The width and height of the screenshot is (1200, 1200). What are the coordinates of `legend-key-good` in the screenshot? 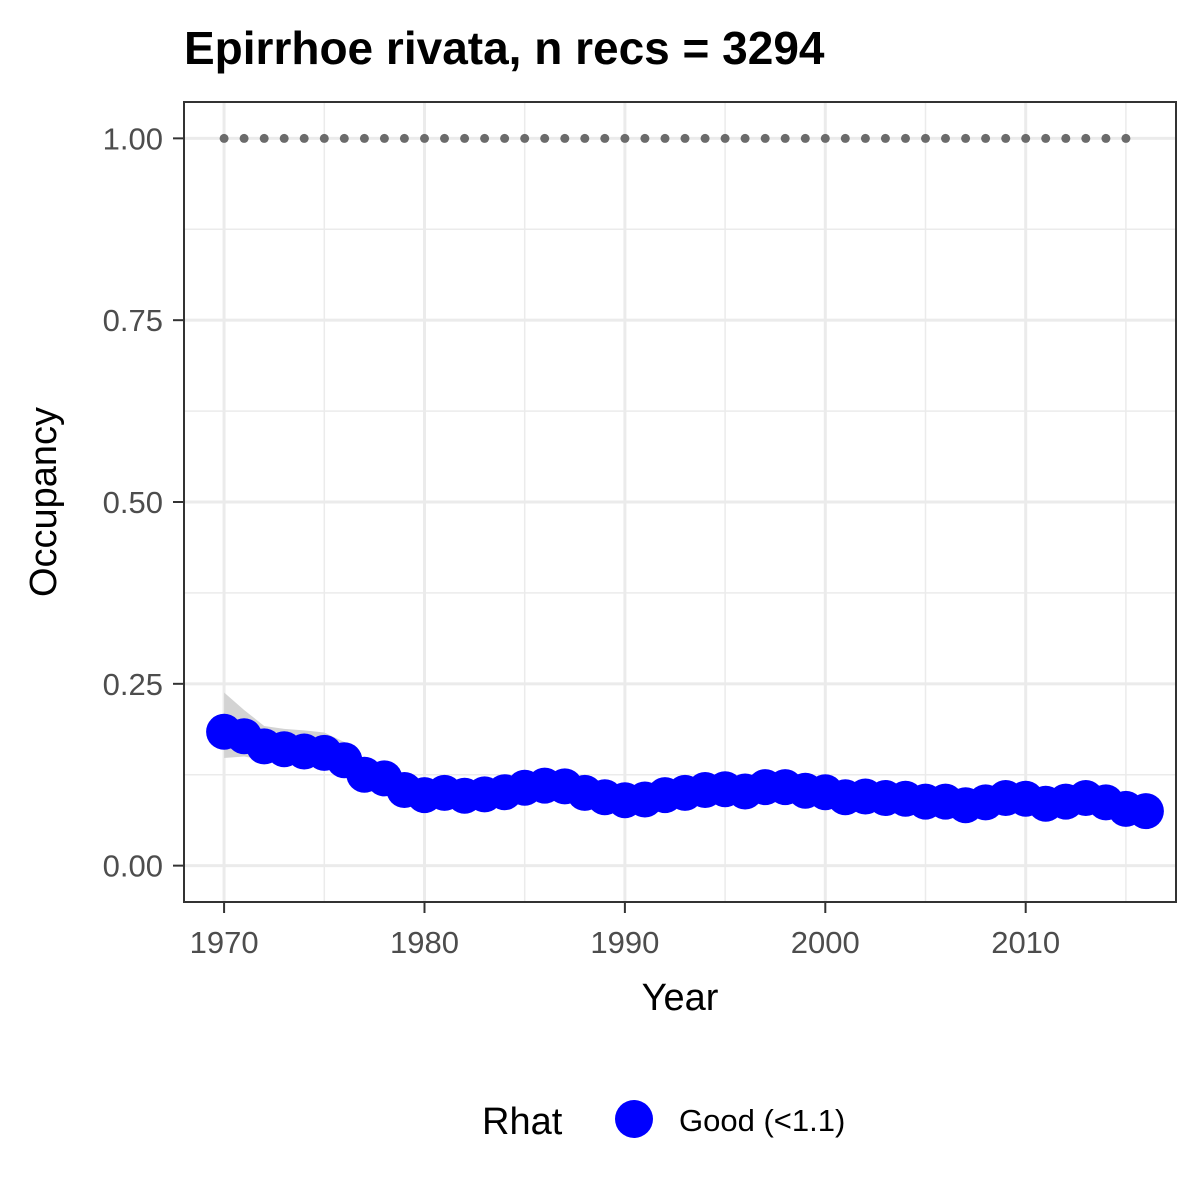 It's located at (634, 1119).